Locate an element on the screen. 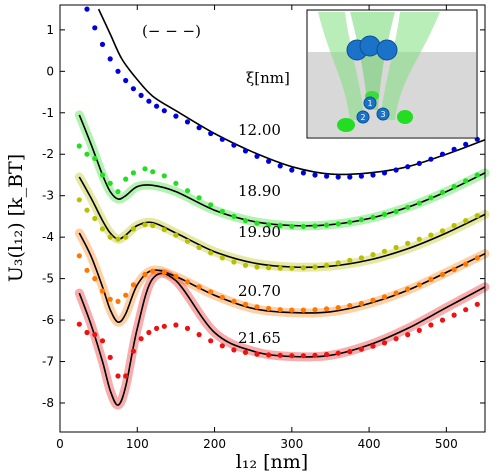 This screenshot has width=498, height=474. xi-header: ξ[nm] is located at coordinates (268, 78).